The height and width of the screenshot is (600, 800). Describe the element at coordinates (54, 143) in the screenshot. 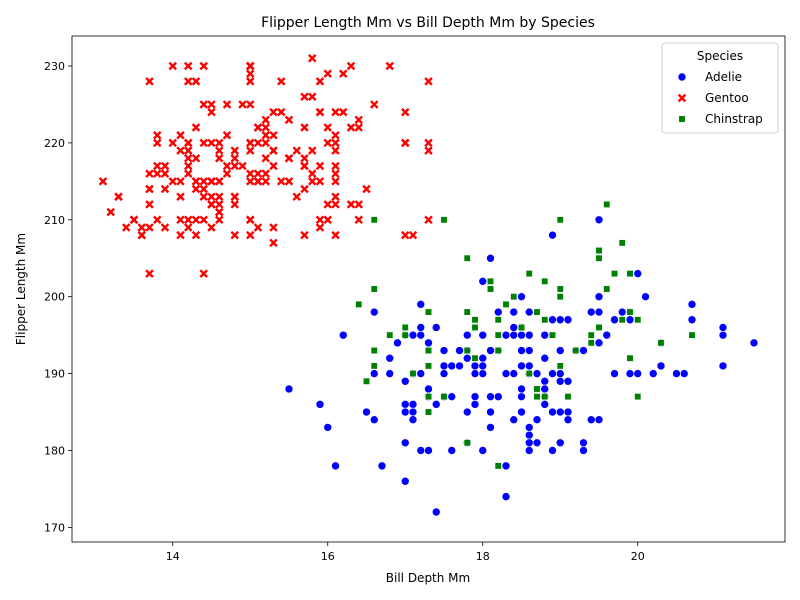

I see `y-tick-label: 220` at that location.